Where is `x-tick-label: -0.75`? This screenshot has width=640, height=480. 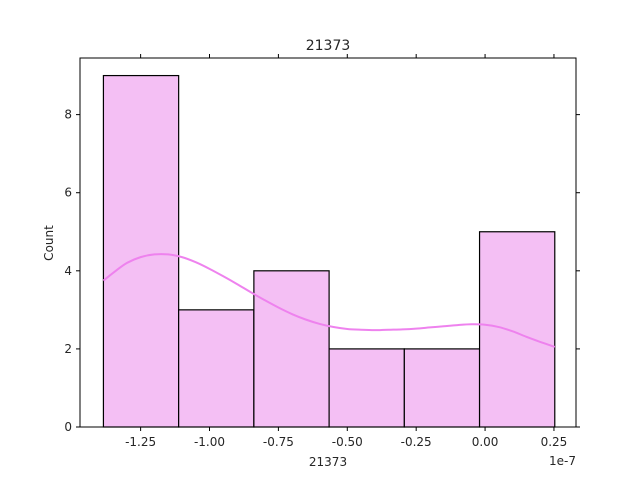
x-tick-label: -0.75 is located at coordinates (278, 442).